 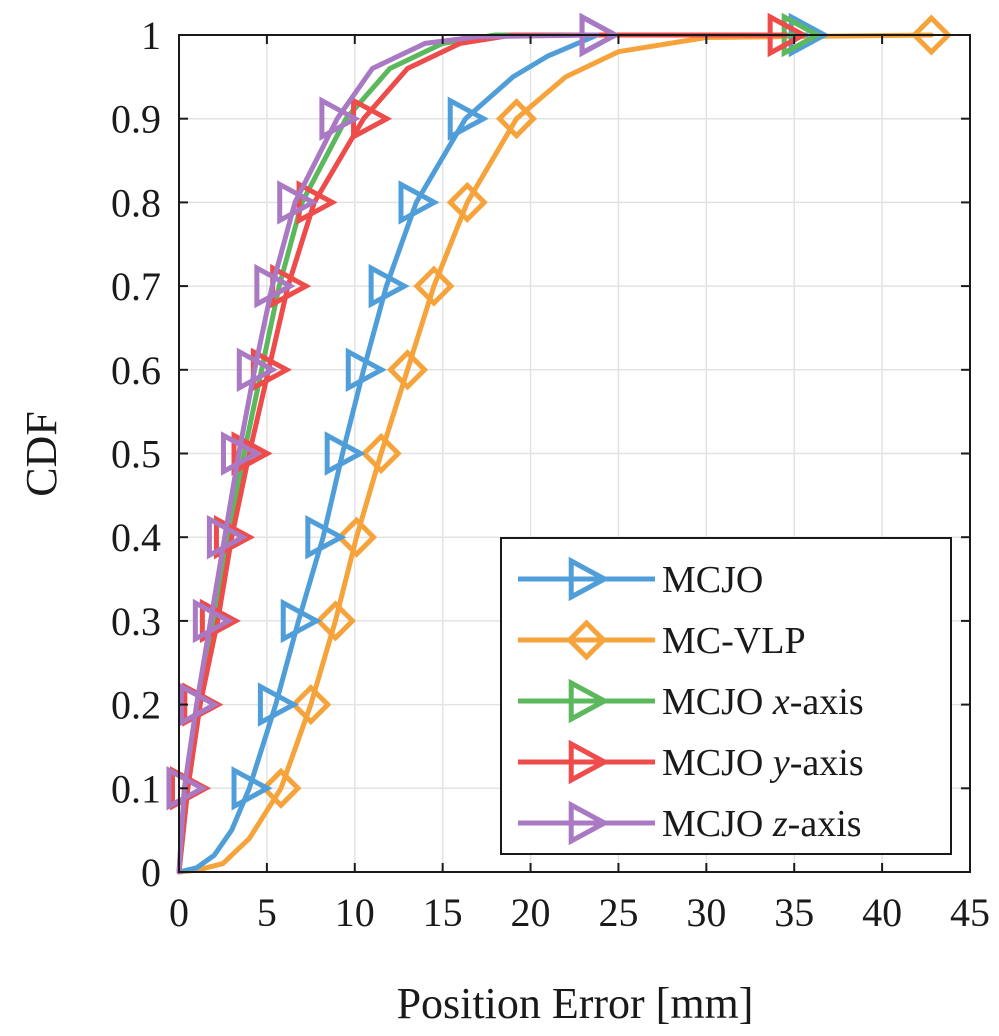 What do you see at coordinates (136, 454) in the screenshot?
I see `y-tick-label: 0.5` at bounding box center [136, 454].